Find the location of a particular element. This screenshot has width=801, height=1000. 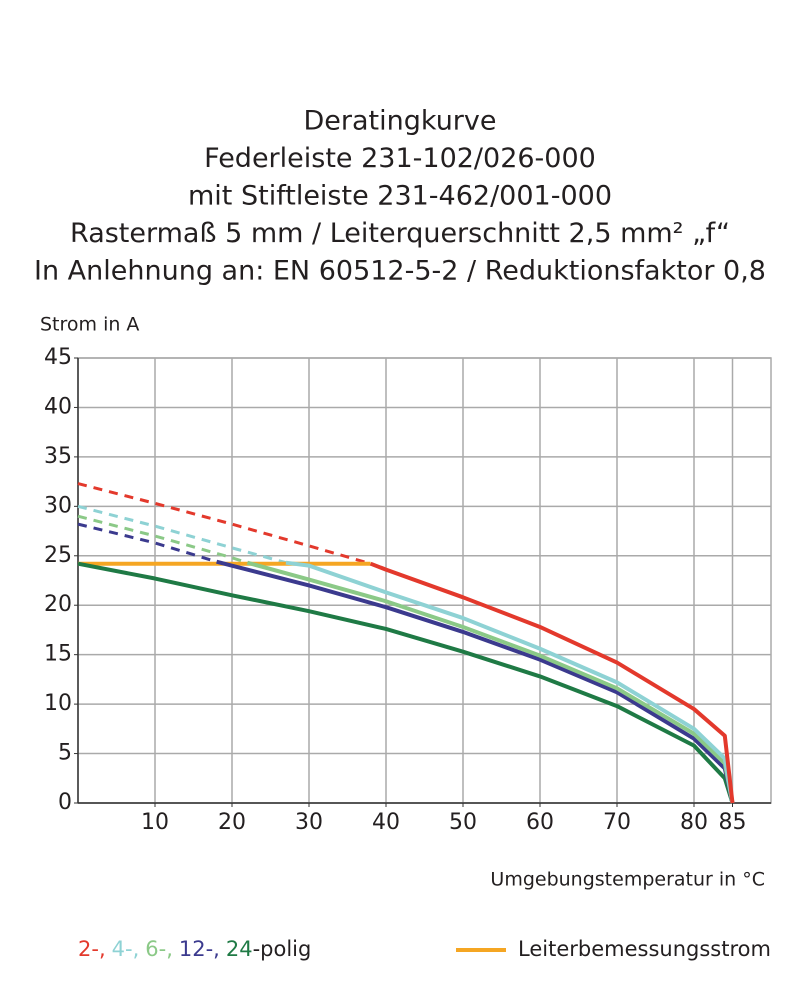

legend-entry: 24 is located at coordinates (239, 949).